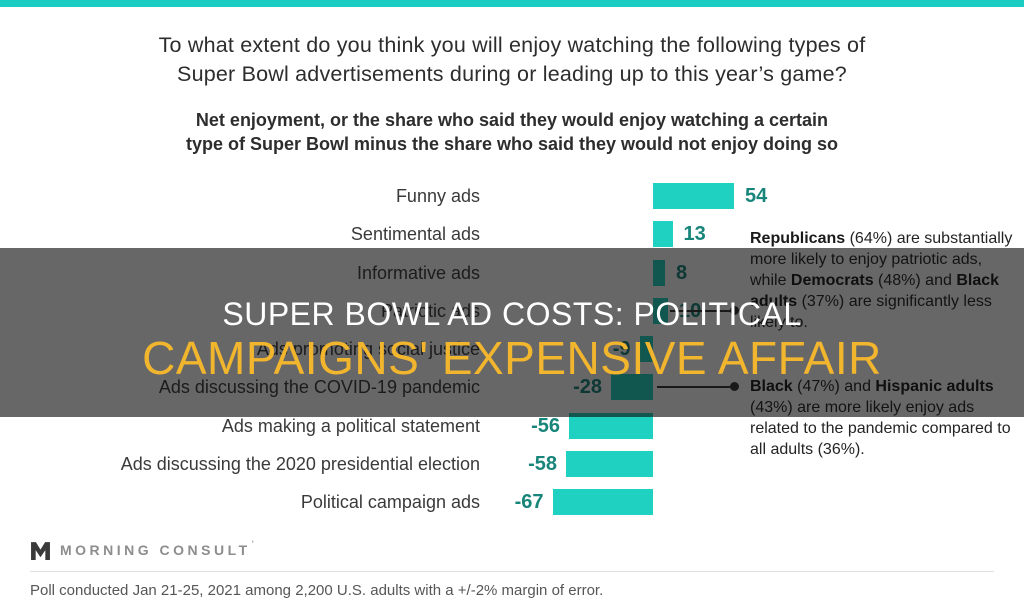 The height and width of the screenshot is (614, 1024). What do you see at coordinates (390, 502) in the screenshot?
I see `bar-category-label: Political campaign ads` at bounding box center [390, 502].